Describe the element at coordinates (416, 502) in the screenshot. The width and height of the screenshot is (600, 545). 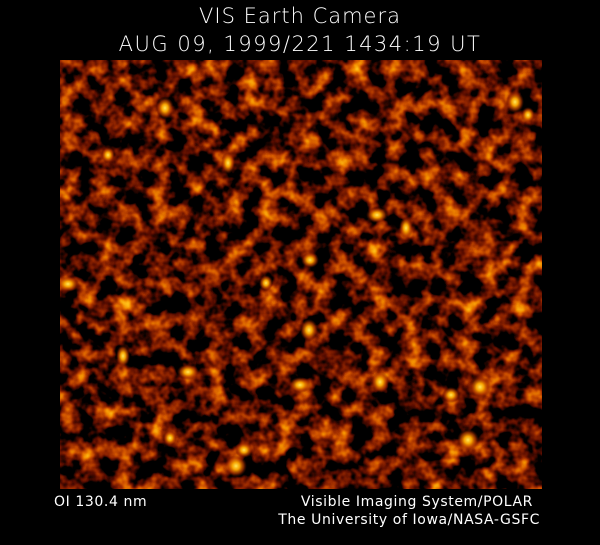
I see `instrument-credit: Visible Imaging System/POLAR` at that location.